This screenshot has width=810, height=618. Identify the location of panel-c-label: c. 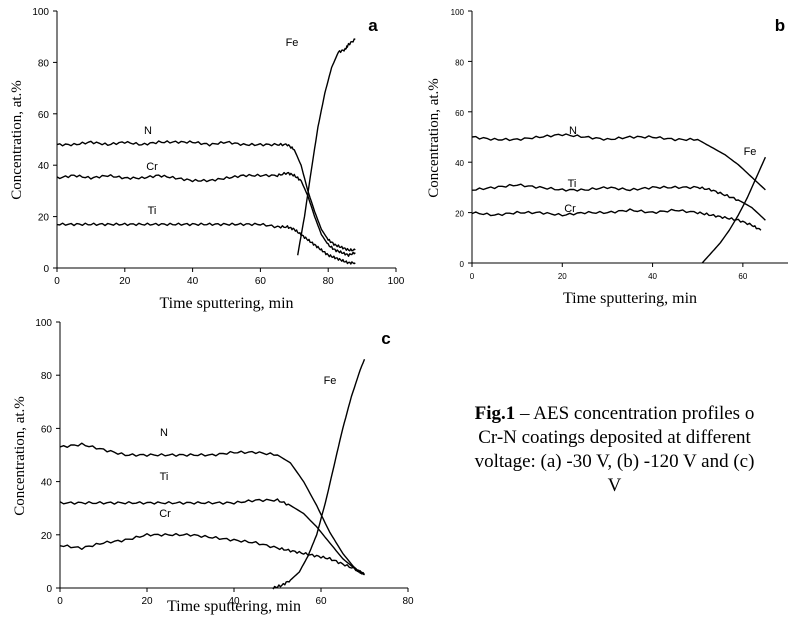
(385, 338).